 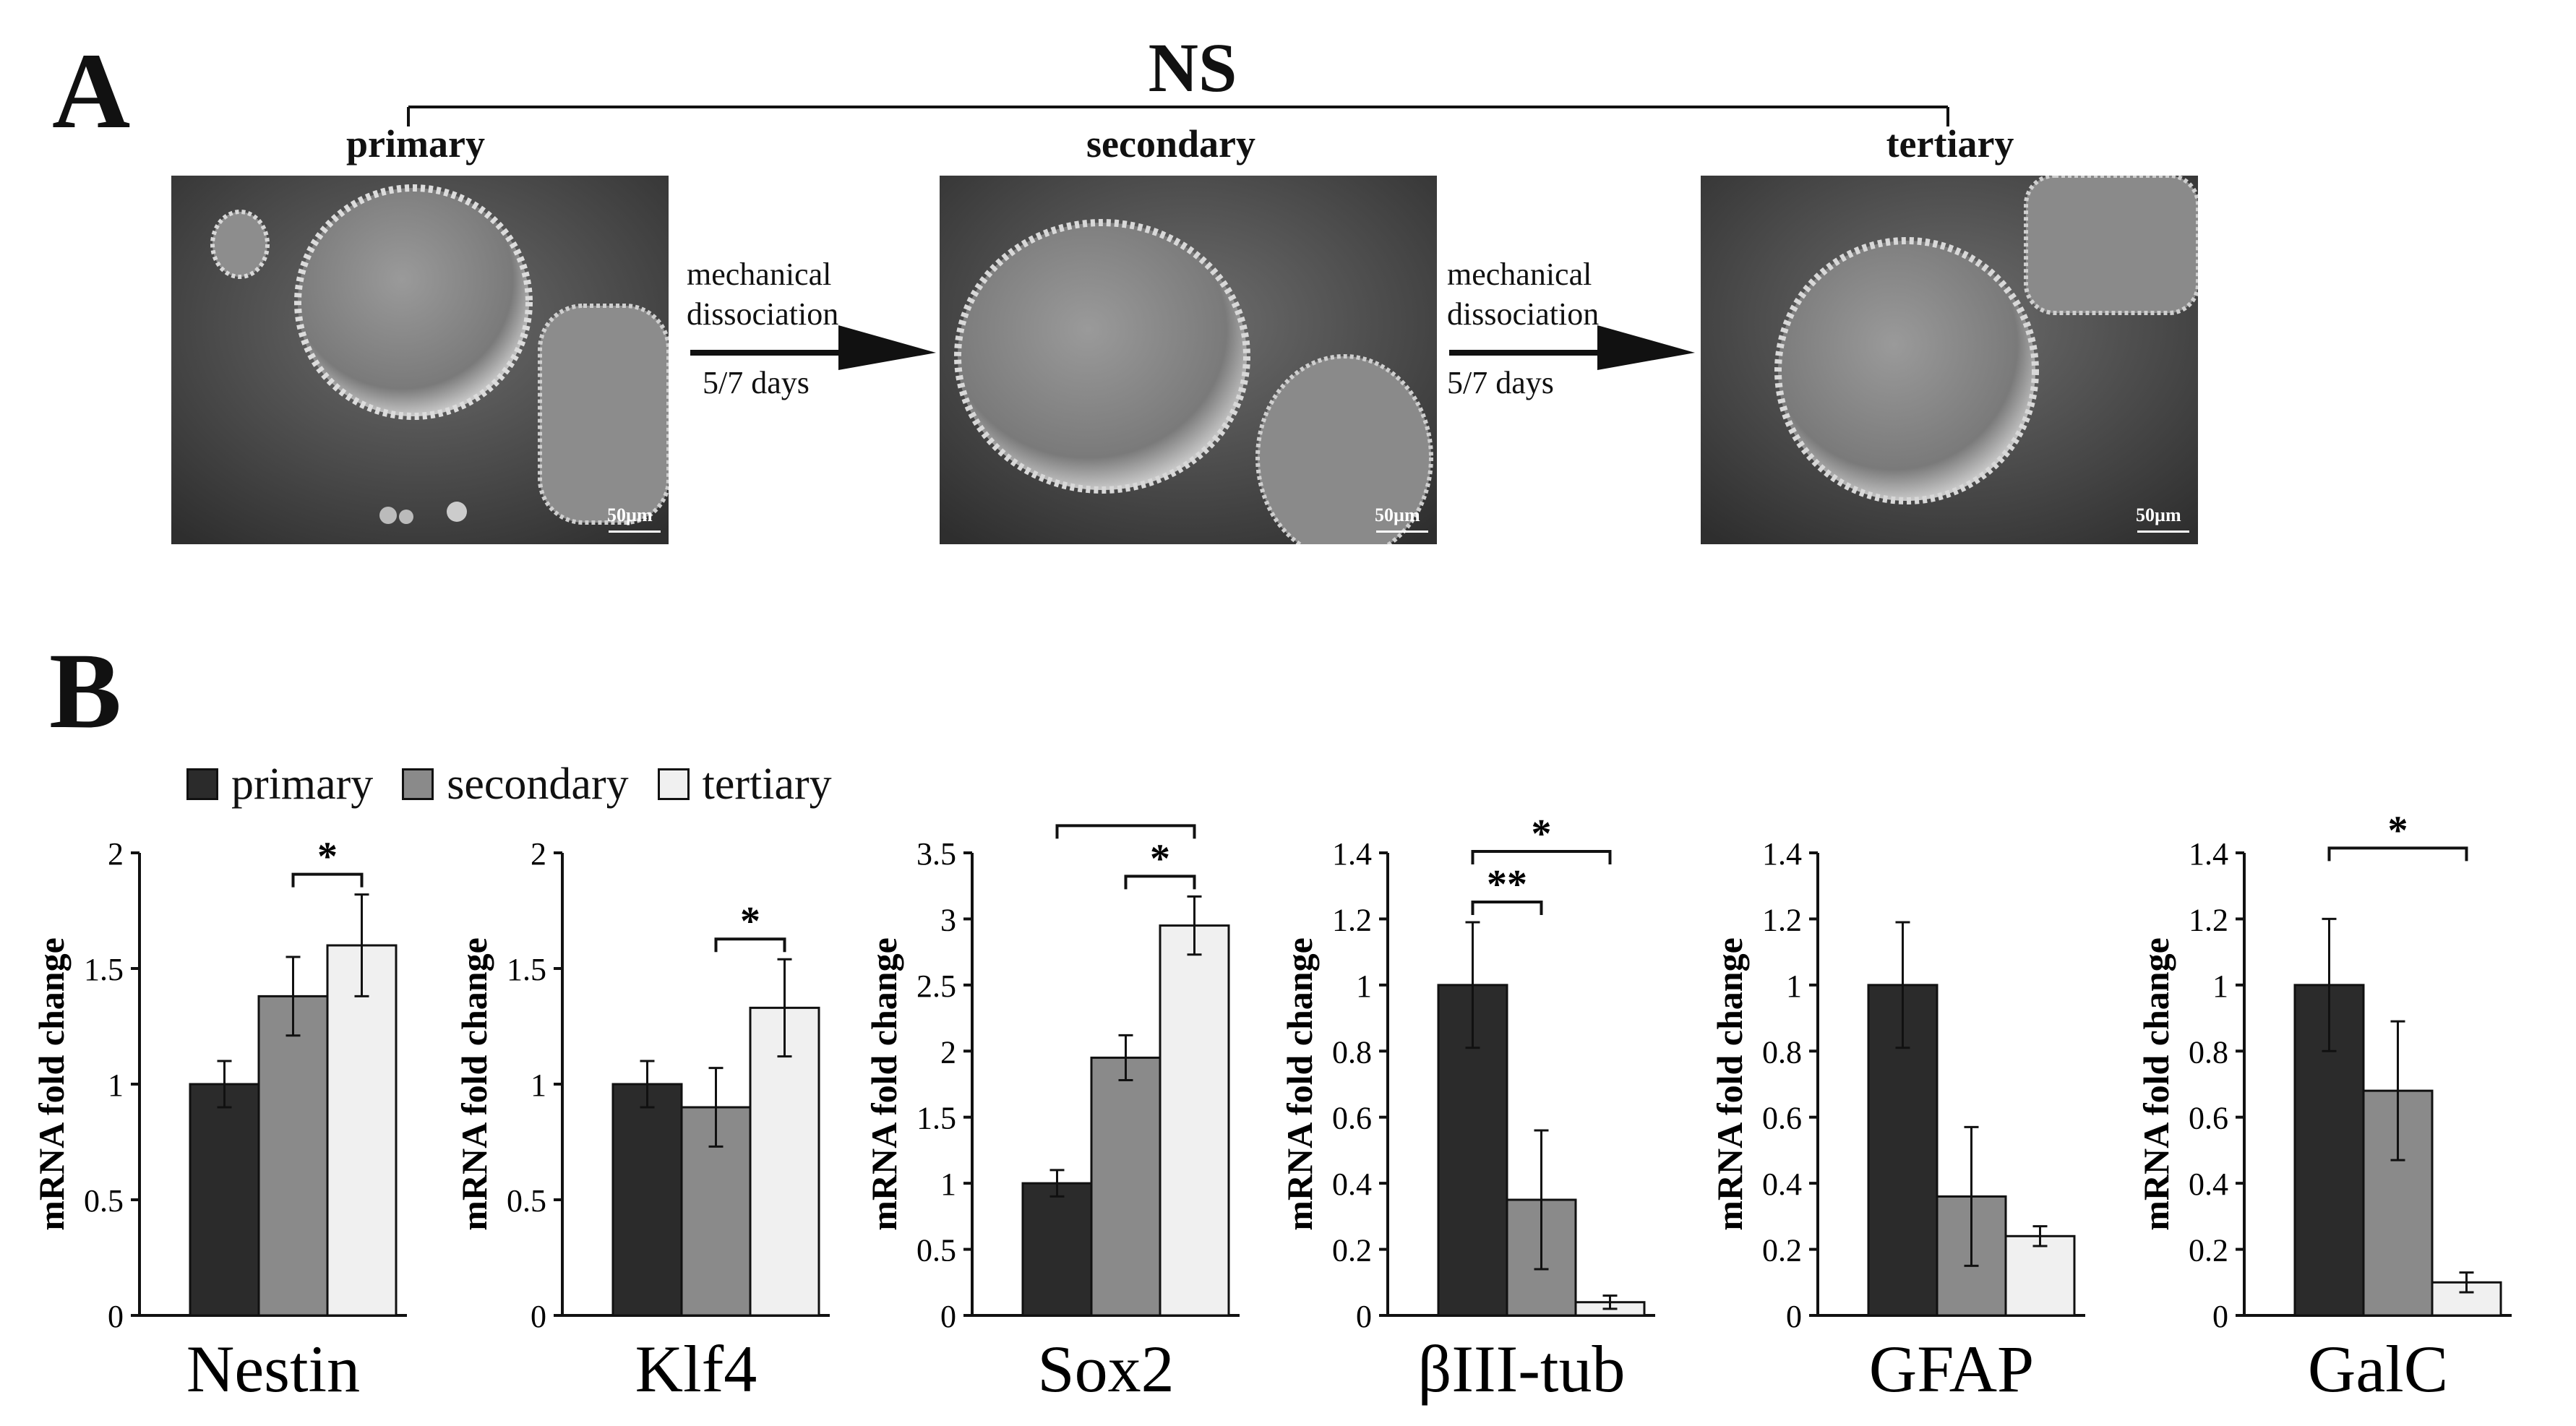 I want to click on legend-swatch-primary, so click(x=202, y=784).